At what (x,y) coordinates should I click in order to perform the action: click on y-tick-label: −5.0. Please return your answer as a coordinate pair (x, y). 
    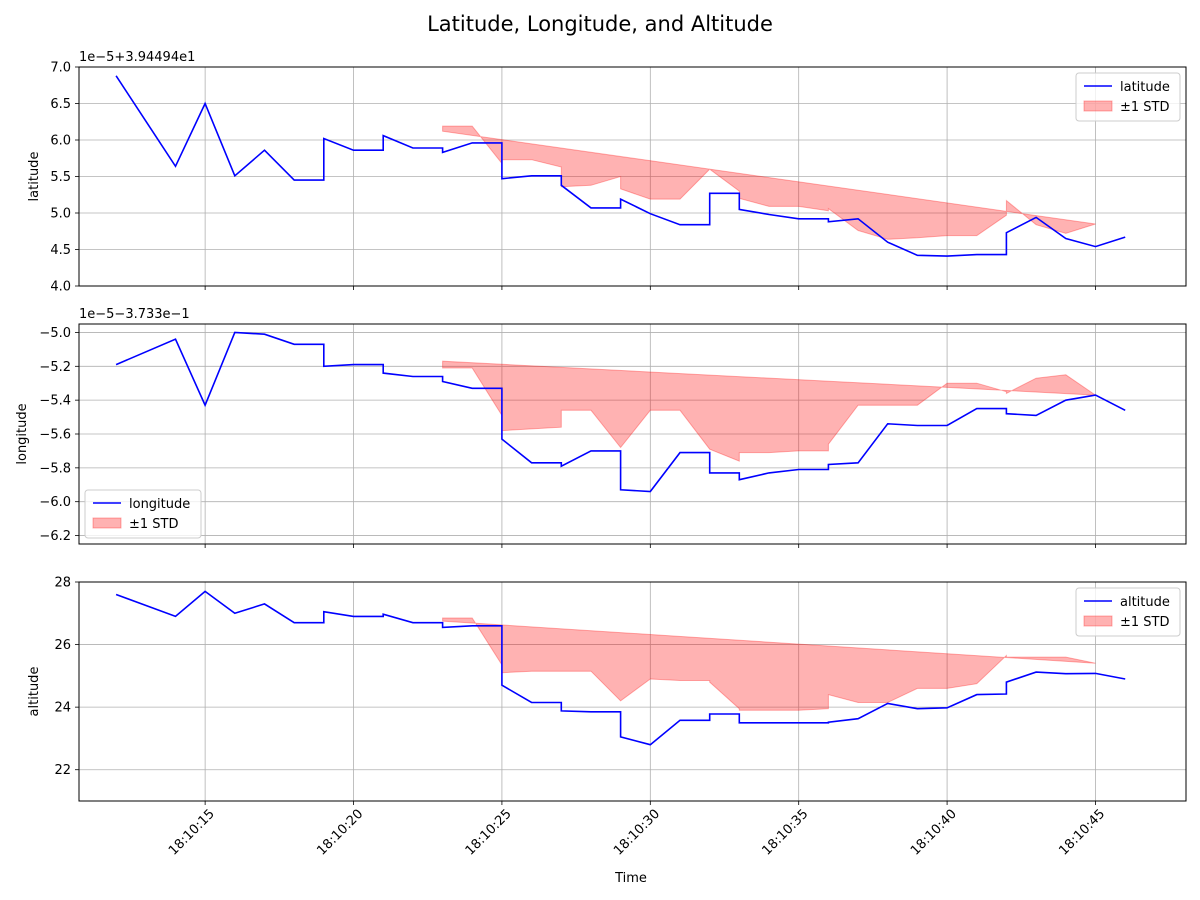
    Looking at the image, I should click on (55, 333).